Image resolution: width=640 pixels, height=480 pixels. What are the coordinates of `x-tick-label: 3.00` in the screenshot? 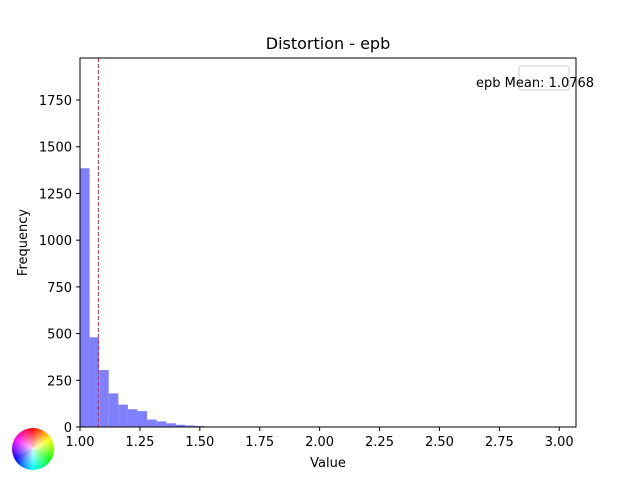 It's located at (559, 442).